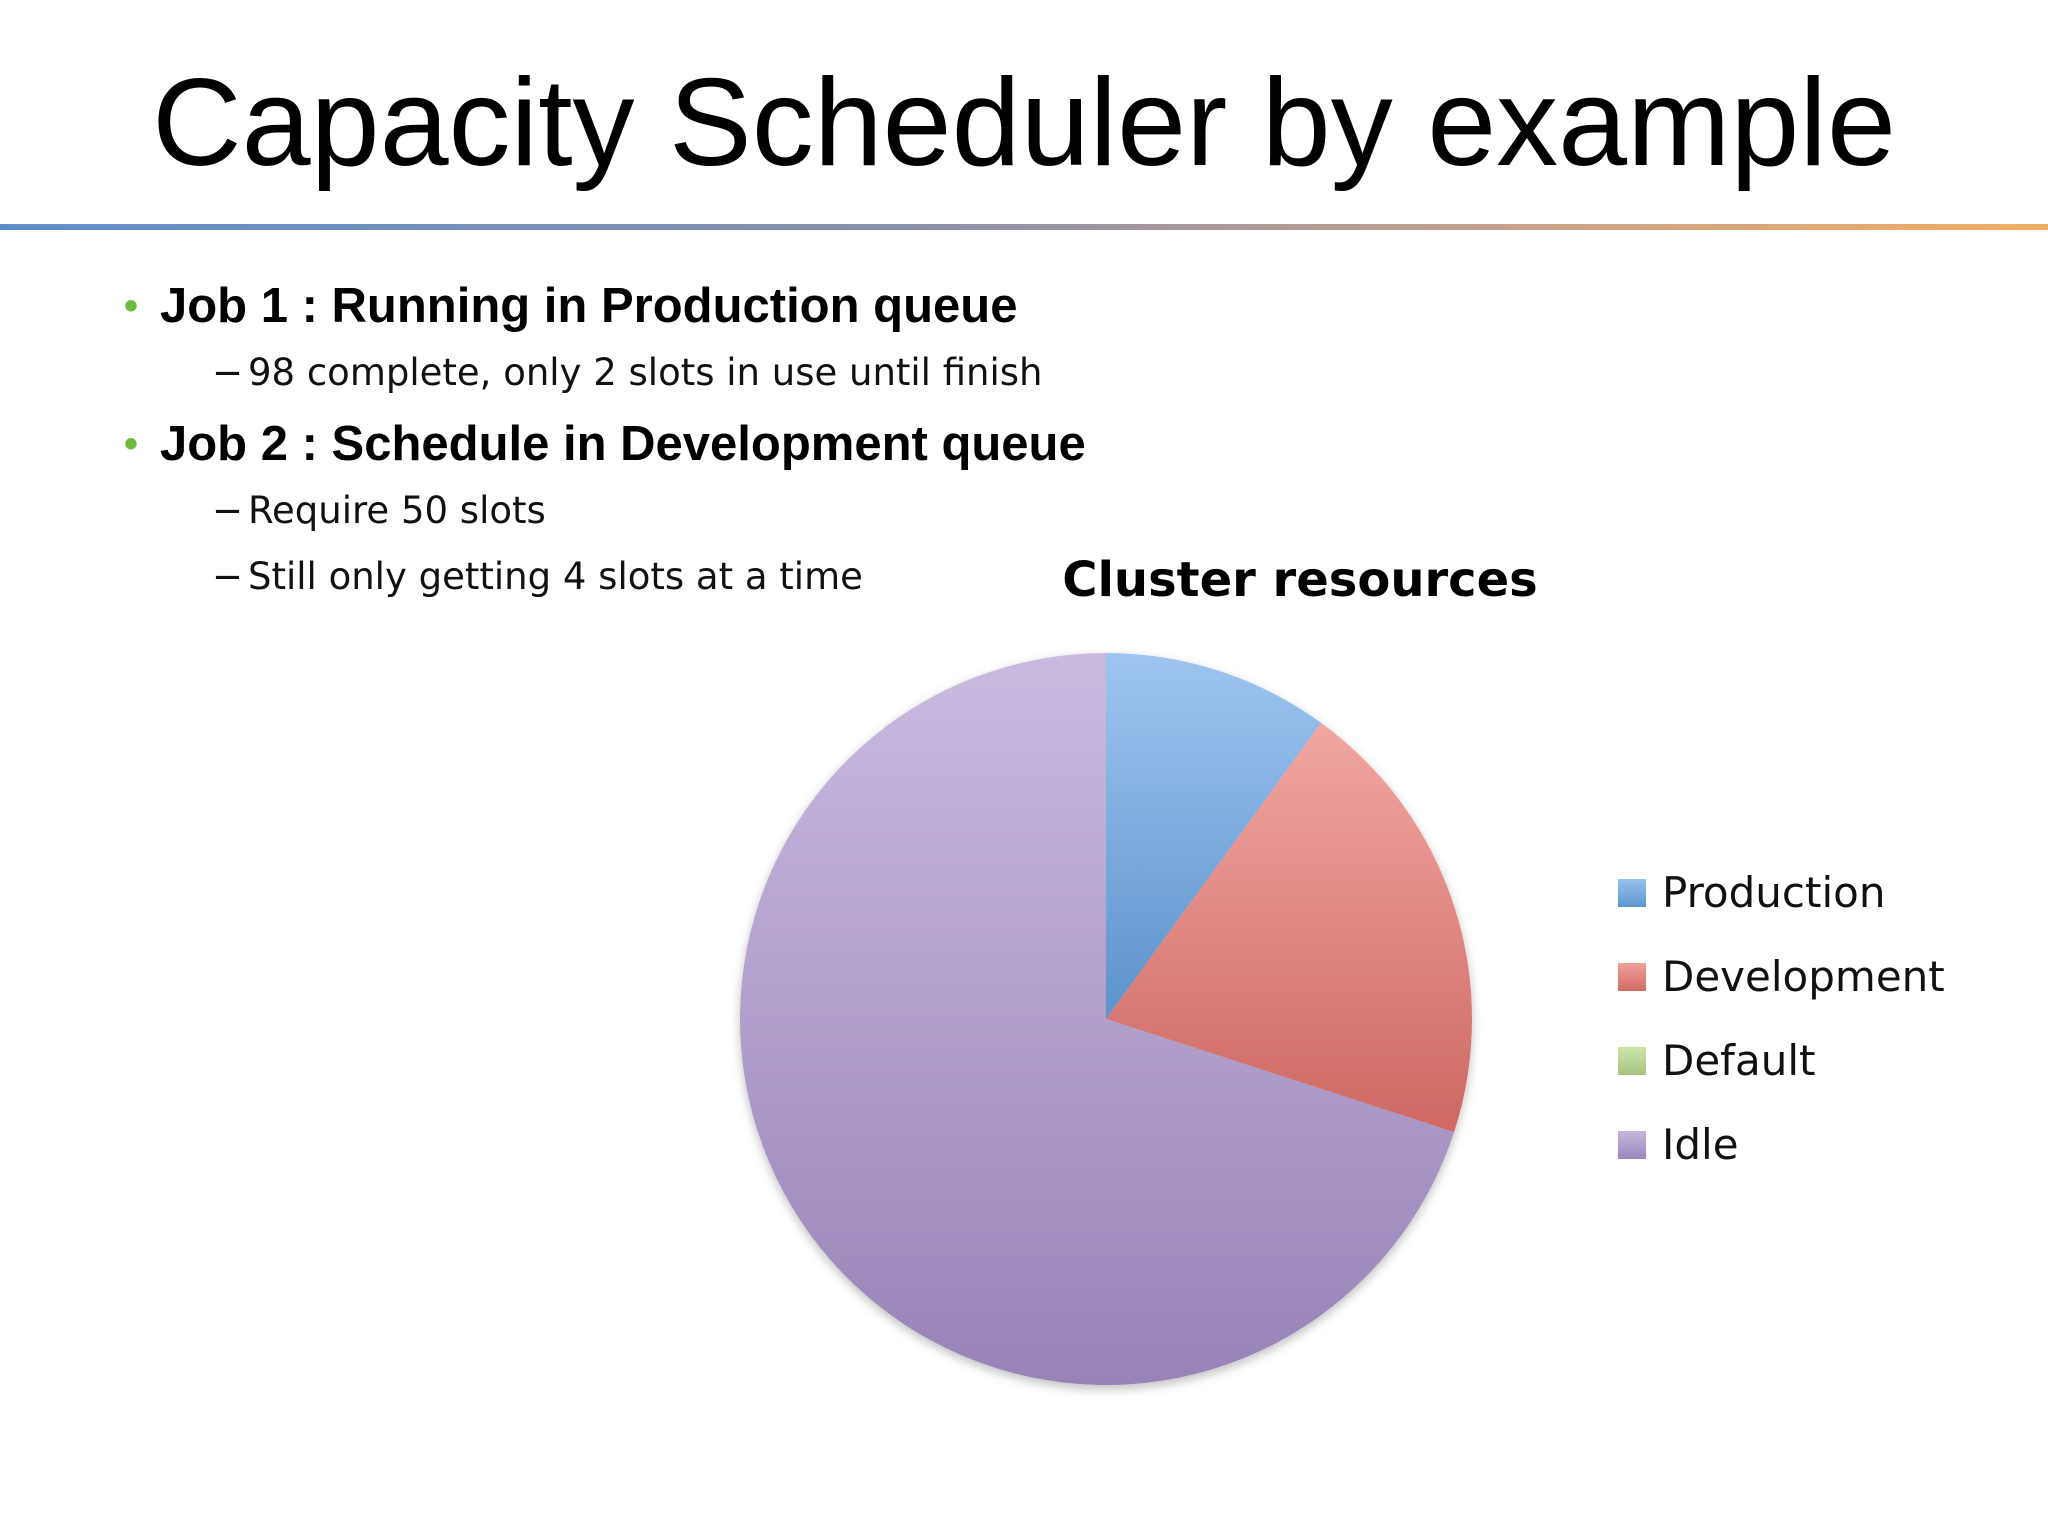 The height and width of the screenshot is (1536, 2048). I want to click on legend-label: Production, so click(1774, 892).